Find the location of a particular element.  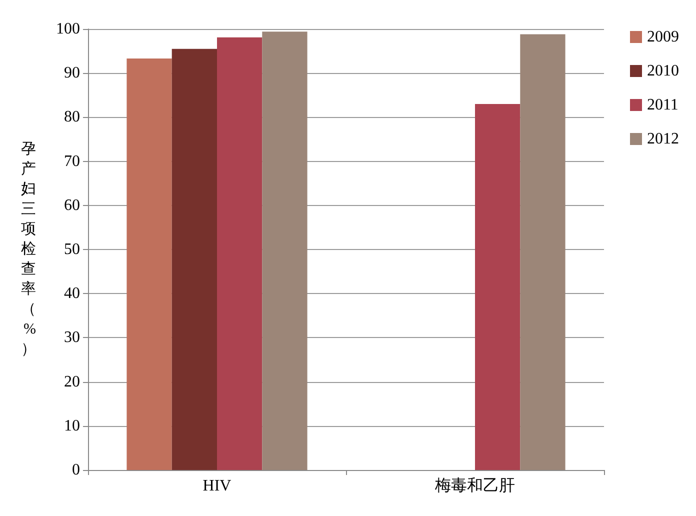

y-tick-label: 80 is located at coordinates (72, 117).